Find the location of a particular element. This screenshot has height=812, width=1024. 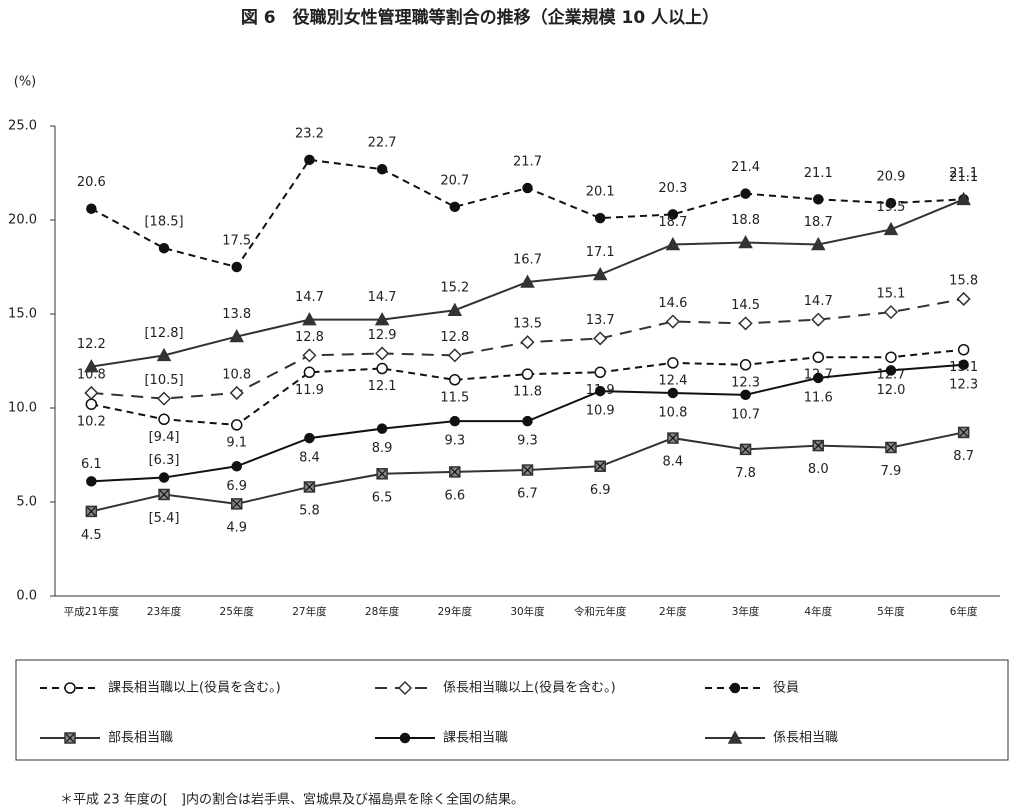

y-tick-label: 5.0 is located at coordinates (26, 502).